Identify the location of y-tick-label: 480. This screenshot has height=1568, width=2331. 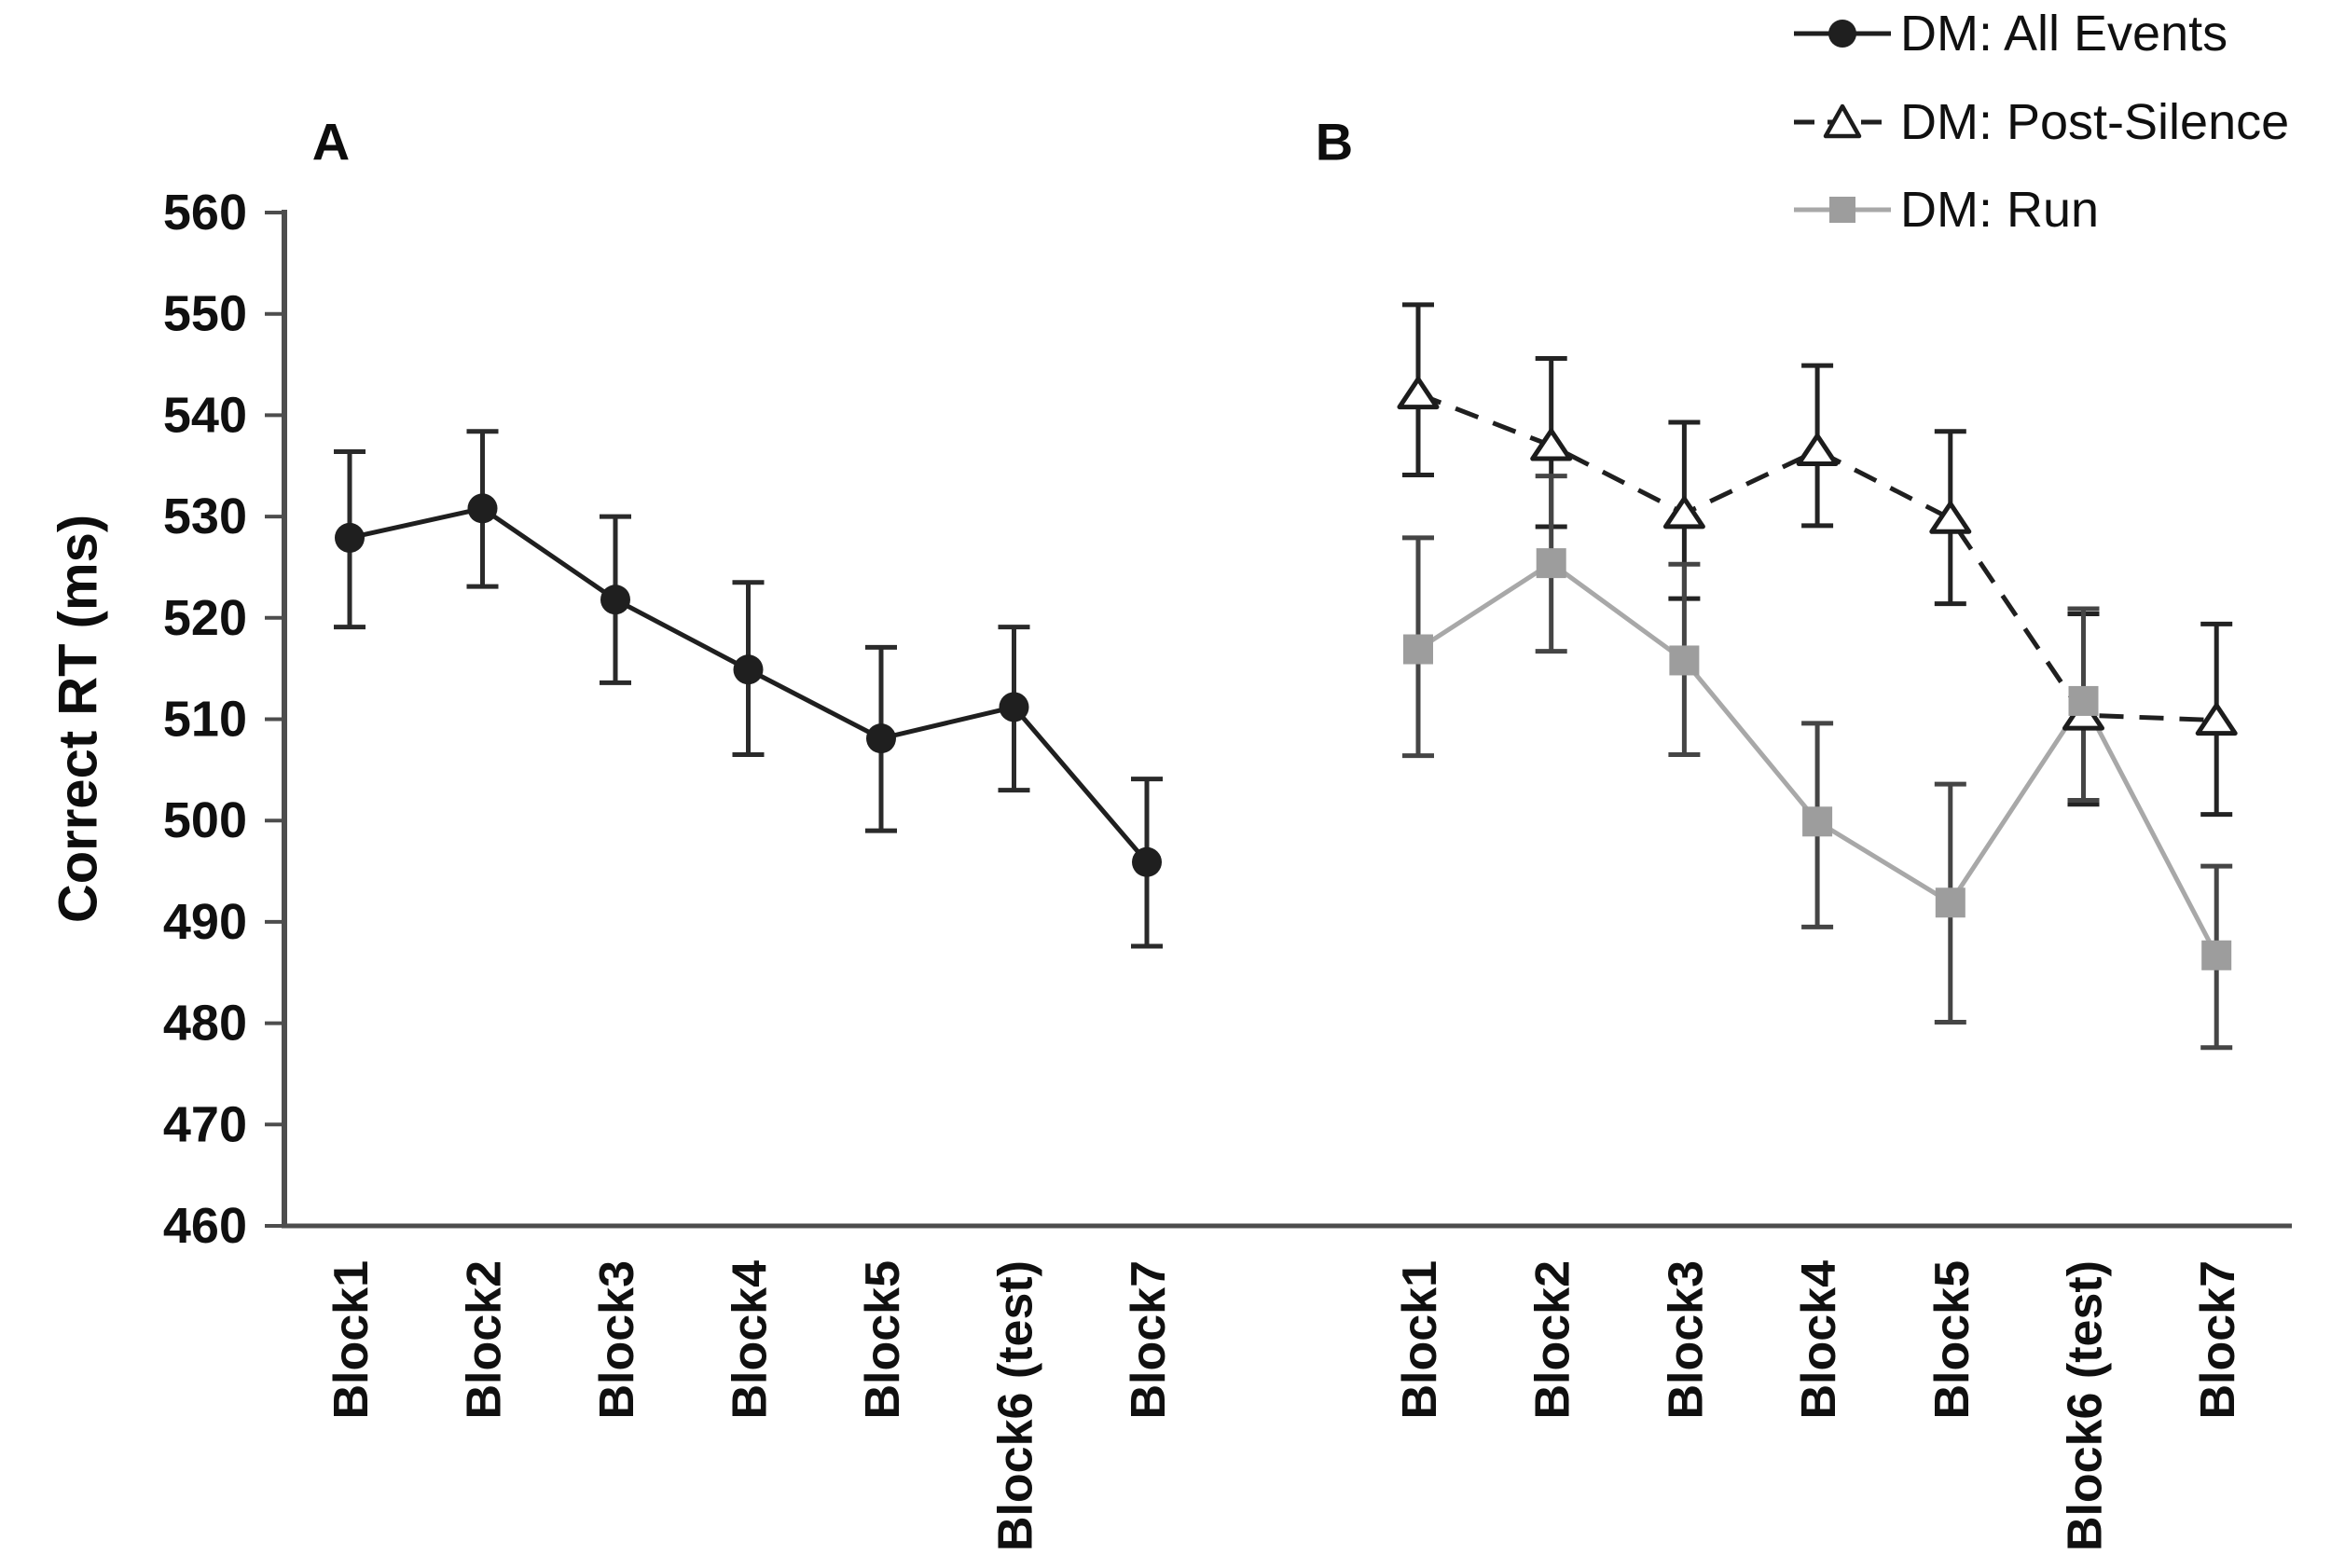
(205, 1024).